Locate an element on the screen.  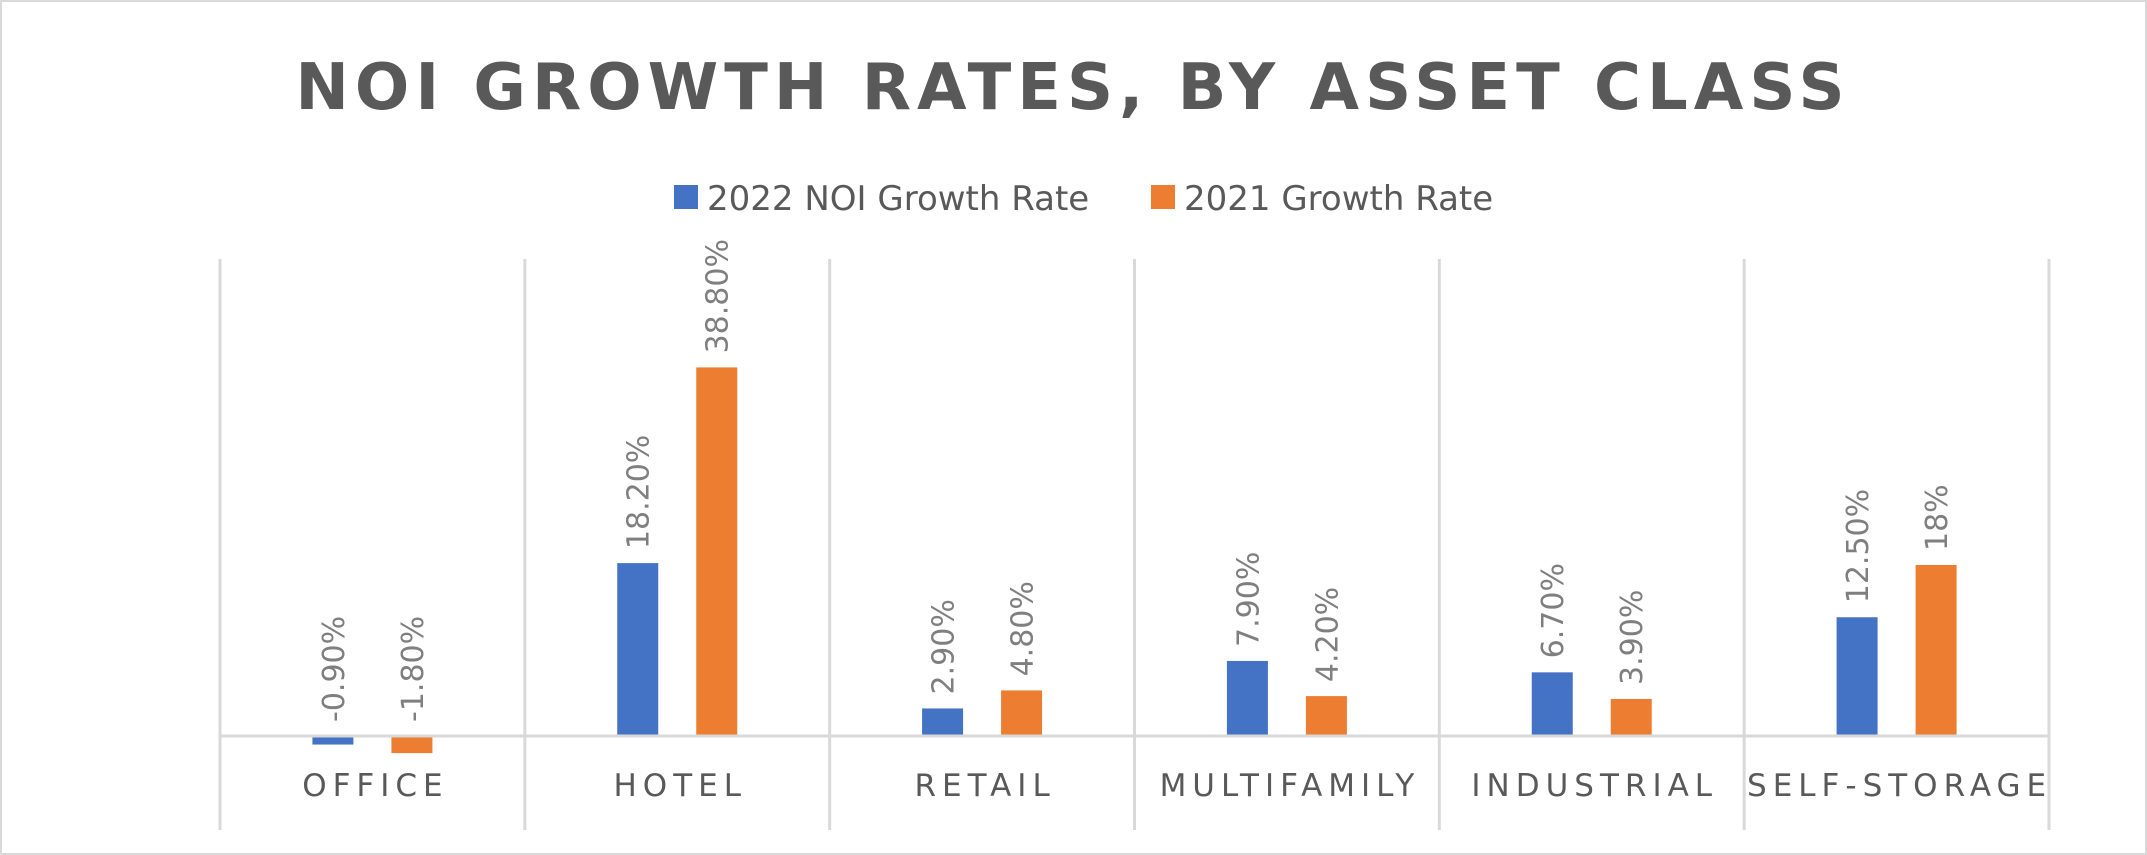
legend-swatch-2021 is located at coordinates (1163, 197).